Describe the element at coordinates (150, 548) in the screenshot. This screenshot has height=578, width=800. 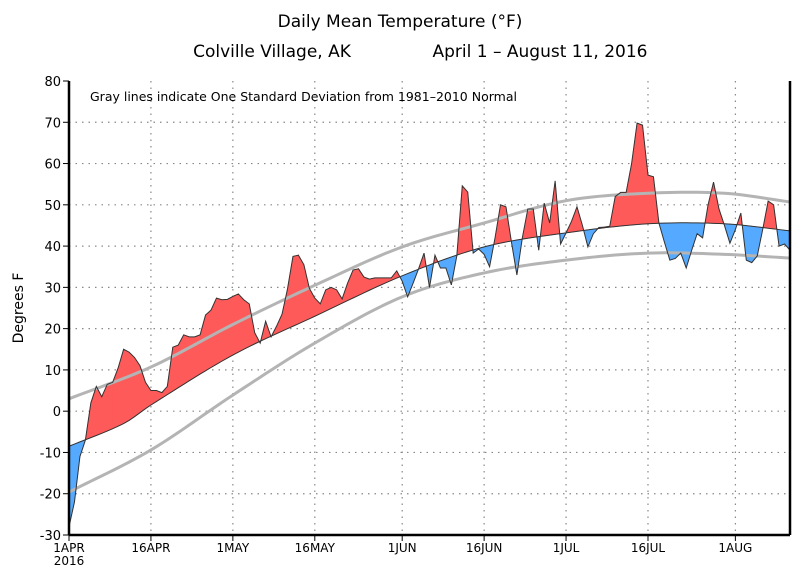
I see `x-tick-label: 16APR` at that location.